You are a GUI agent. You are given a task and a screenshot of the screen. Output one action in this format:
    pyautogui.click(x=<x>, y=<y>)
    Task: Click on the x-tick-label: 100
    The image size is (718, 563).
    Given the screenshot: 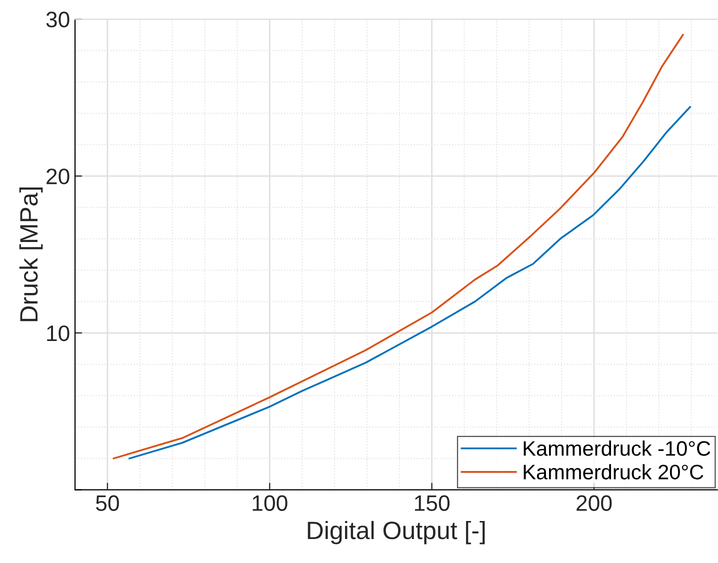 What is the action you would take?
    pyautogui.click(x=270, y=503)
    